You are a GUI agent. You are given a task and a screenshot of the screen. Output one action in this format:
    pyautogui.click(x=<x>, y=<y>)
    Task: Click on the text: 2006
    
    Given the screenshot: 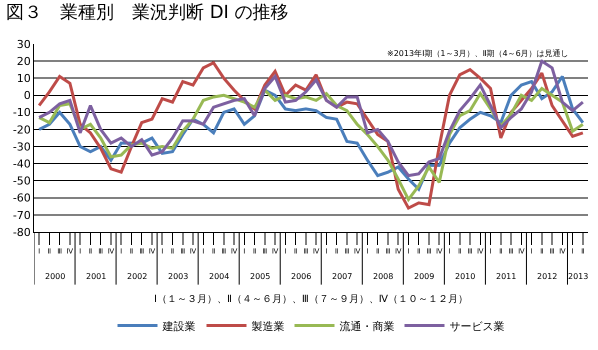 What is the action you would take?
    pyautogui.click(x=301, y=276)
    